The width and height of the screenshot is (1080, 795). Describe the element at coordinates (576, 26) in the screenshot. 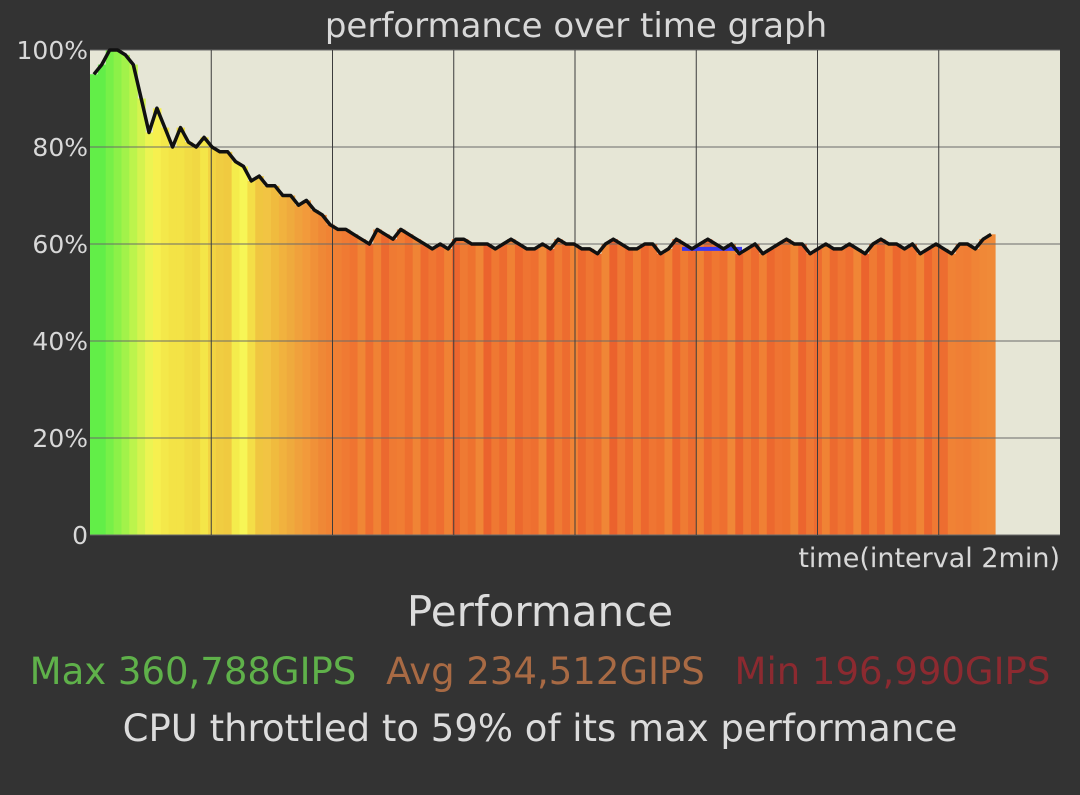

I see `chart-title: performance over time graph` at that location.